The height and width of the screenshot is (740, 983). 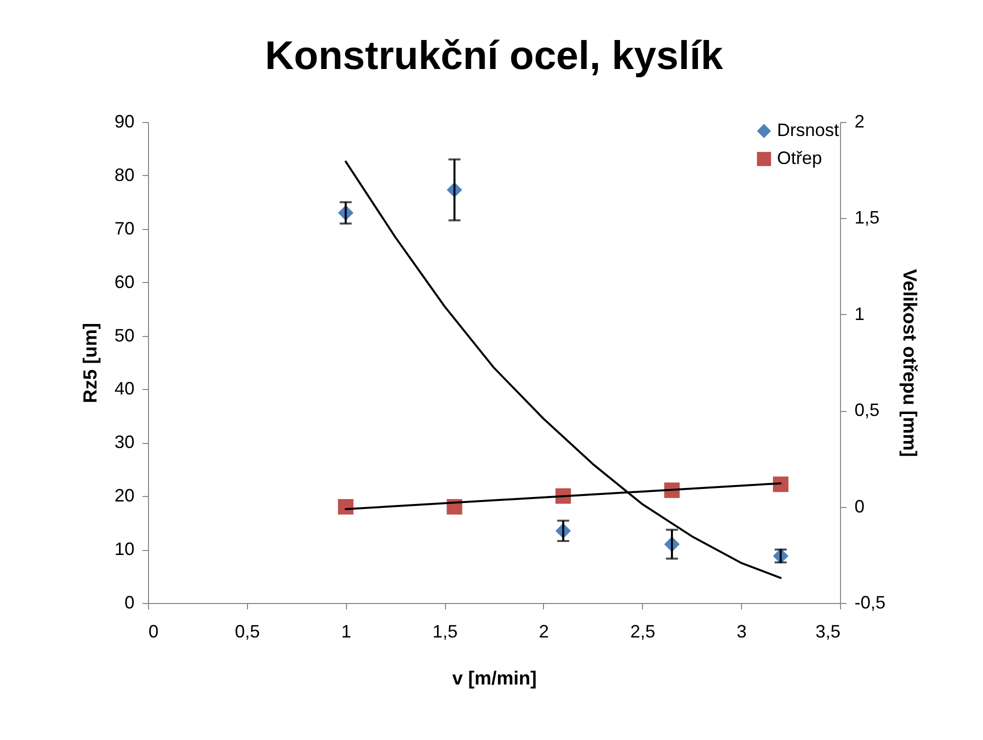 I want to click on x-tick-label: 3,5, so click(x=827, y=632).